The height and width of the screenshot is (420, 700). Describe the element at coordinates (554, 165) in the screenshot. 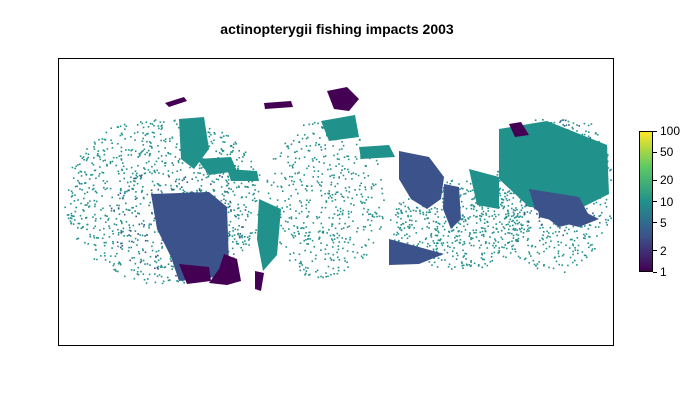

I see `northwest-pacific-region` at that location.